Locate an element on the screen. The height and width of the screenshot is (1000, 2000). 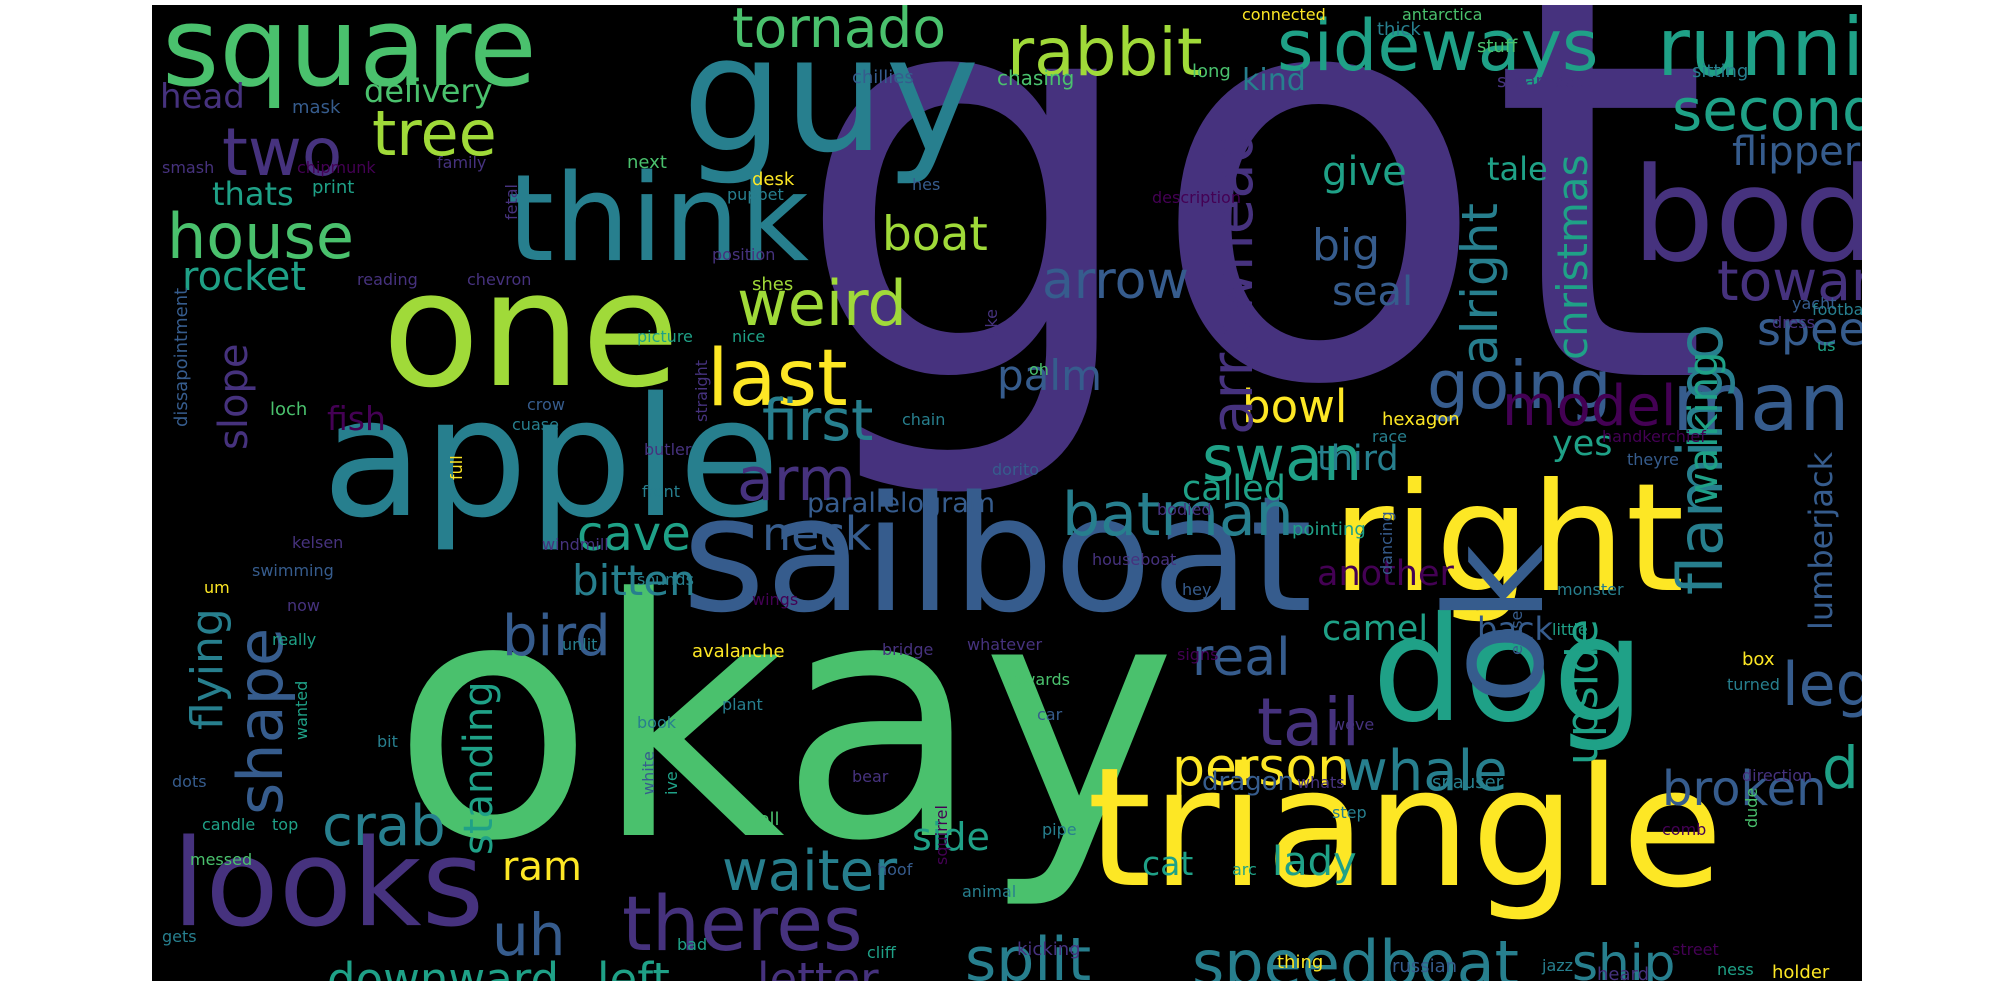
word-bear: bear is located at coordinates (870, 776).